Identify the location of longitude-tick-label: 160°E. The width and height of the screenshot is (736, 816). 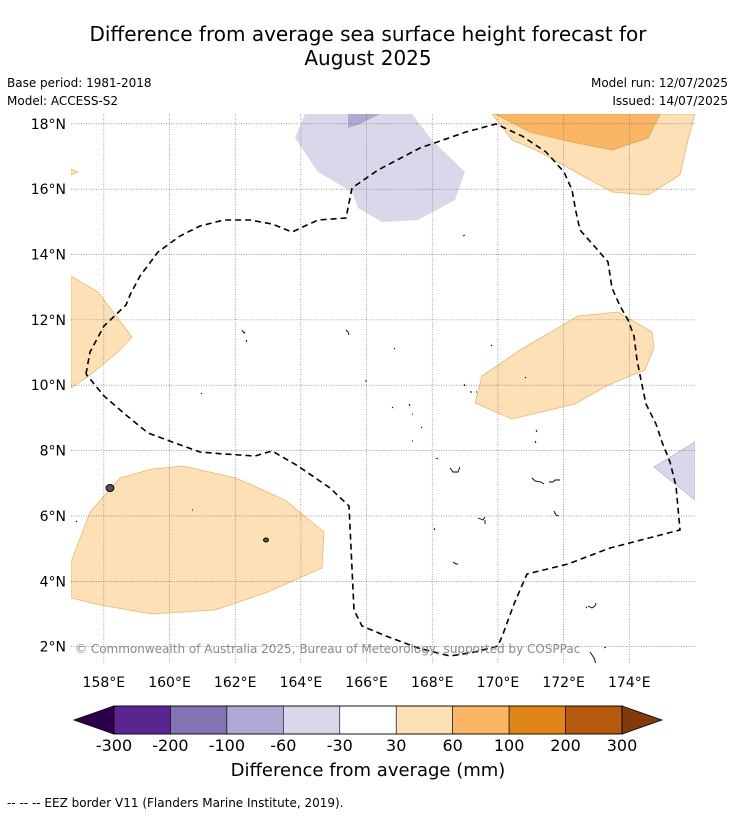
(169, 683).